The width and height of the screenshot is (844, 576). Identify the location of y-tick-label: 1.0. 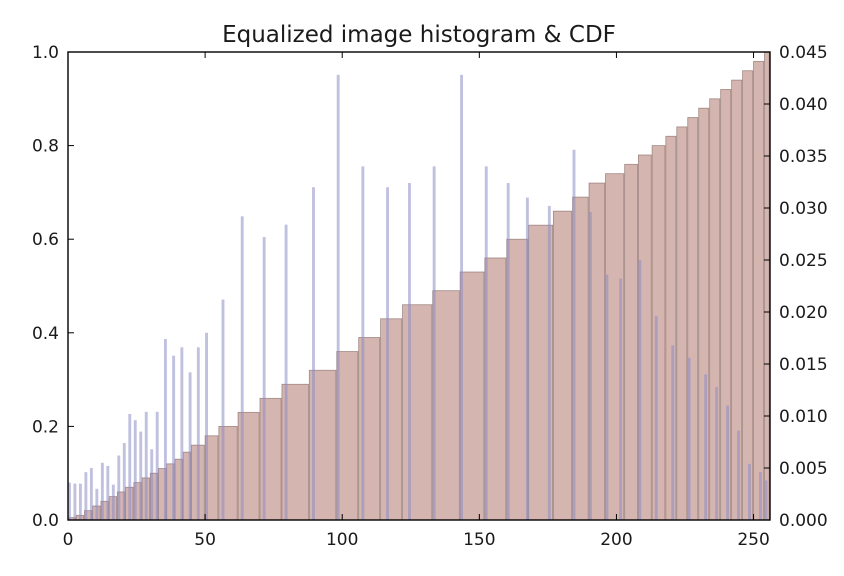
(45, 53).